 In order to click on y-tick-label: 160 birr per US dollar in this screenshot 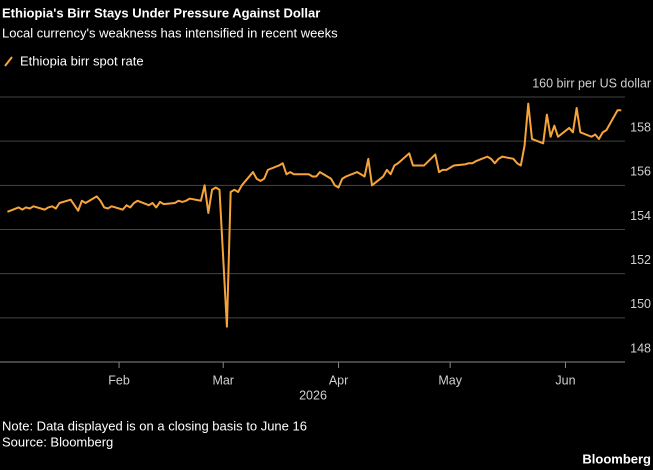, I will do `click(591, 83)`.